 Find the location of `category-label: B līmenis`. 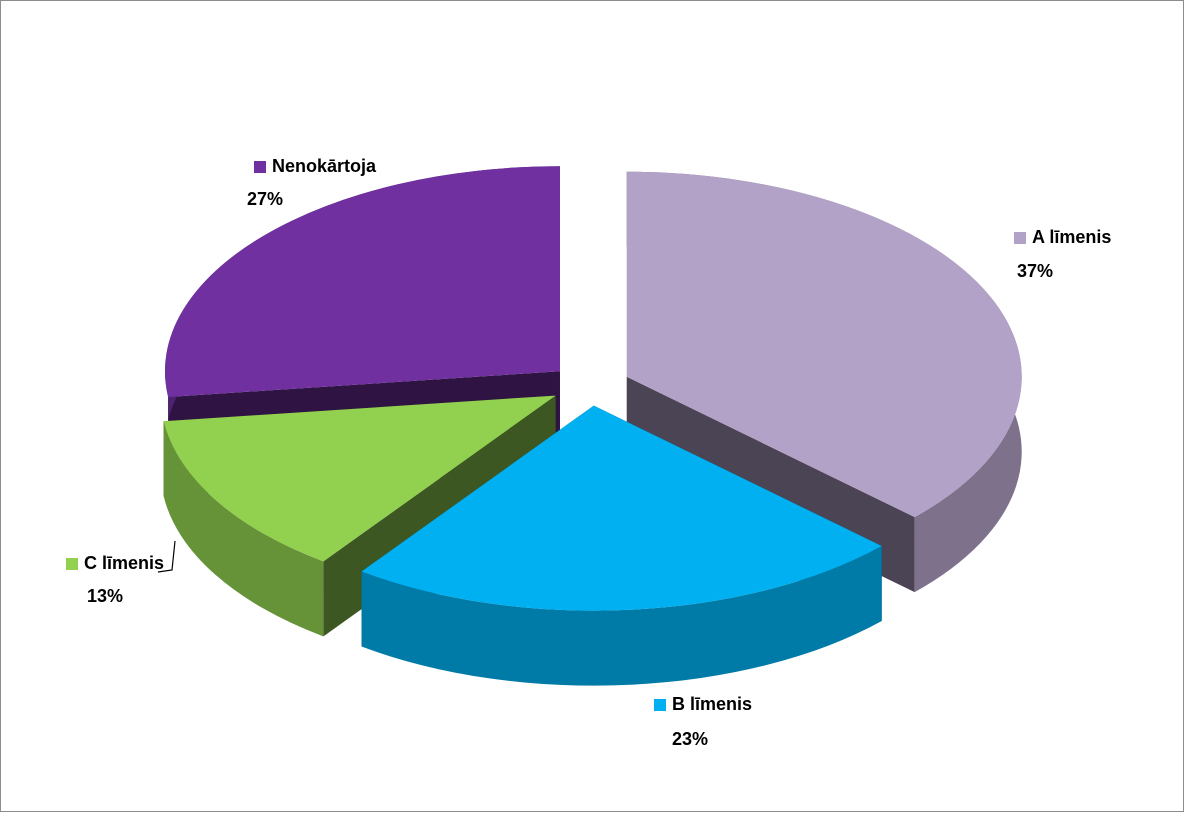

category-label: B līmenis is located at coordinates (712, 704).